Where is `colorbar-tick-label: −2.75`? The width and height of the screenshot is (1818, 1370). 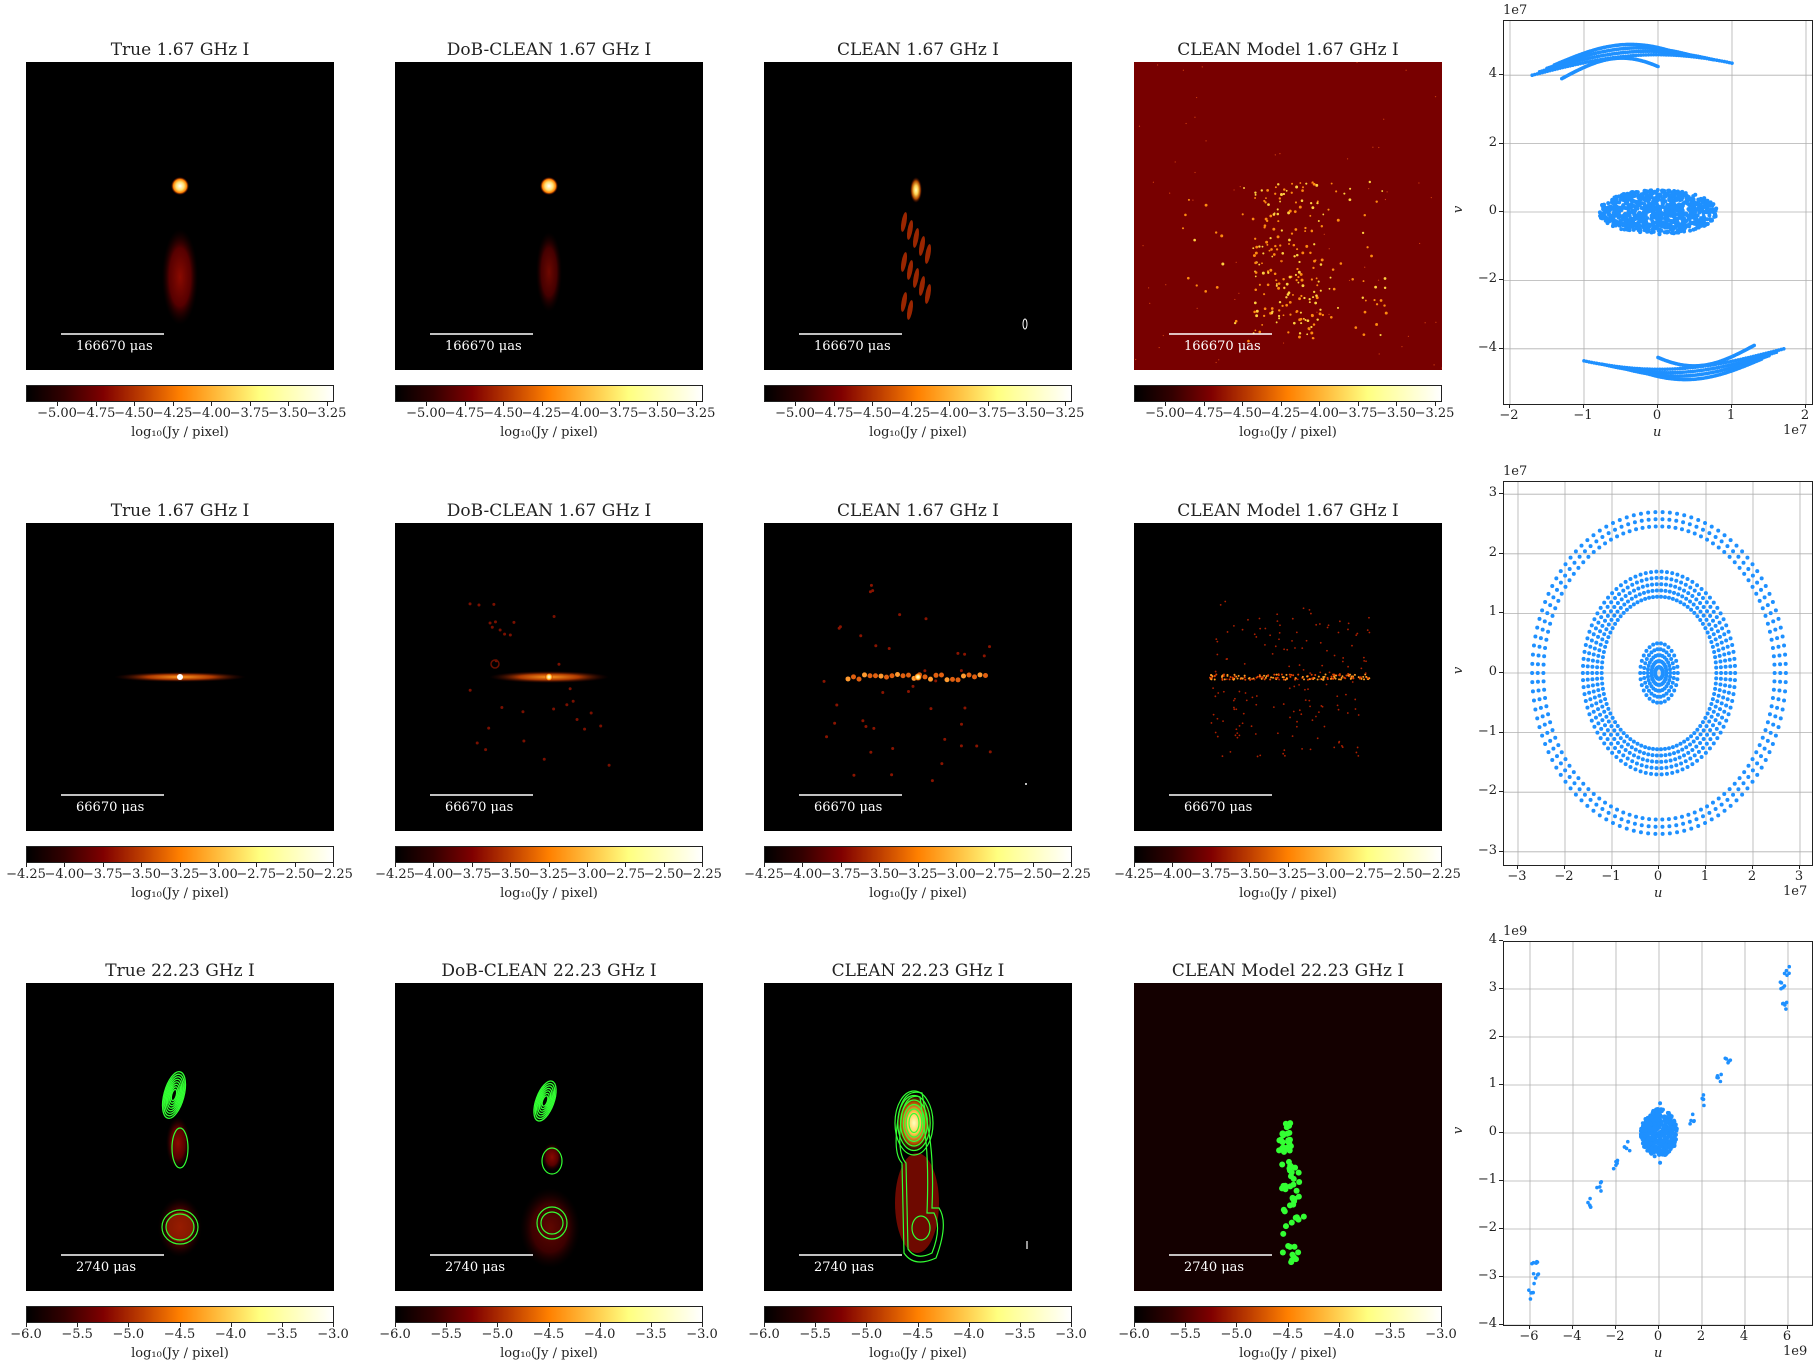 colorbar-tick-label: −2.75 is located at coordinates (256, 874).